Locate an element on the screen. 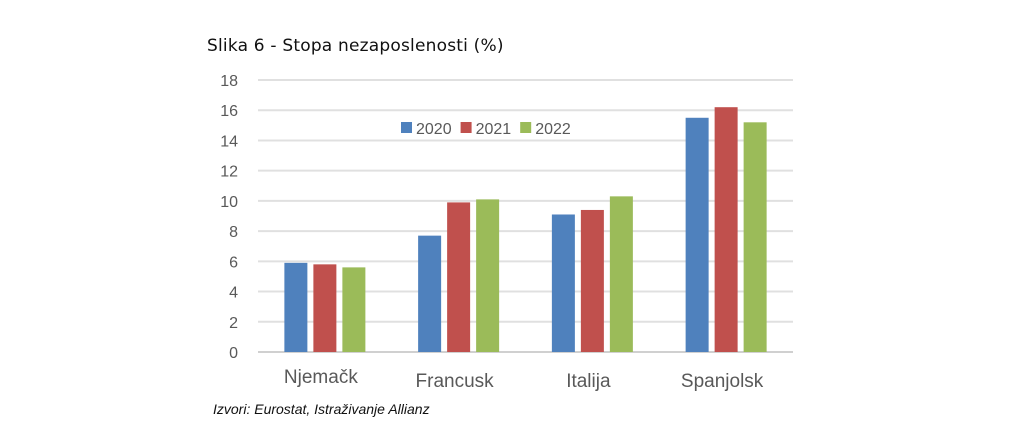  x-tick-label: Italija is located at coordinates (588, 381).